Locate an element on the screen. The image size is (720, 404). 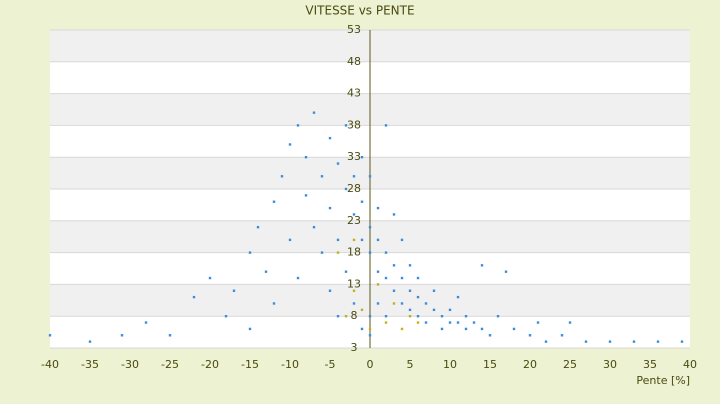
x-tick-label: -30 is located at coordinates (130, 364).